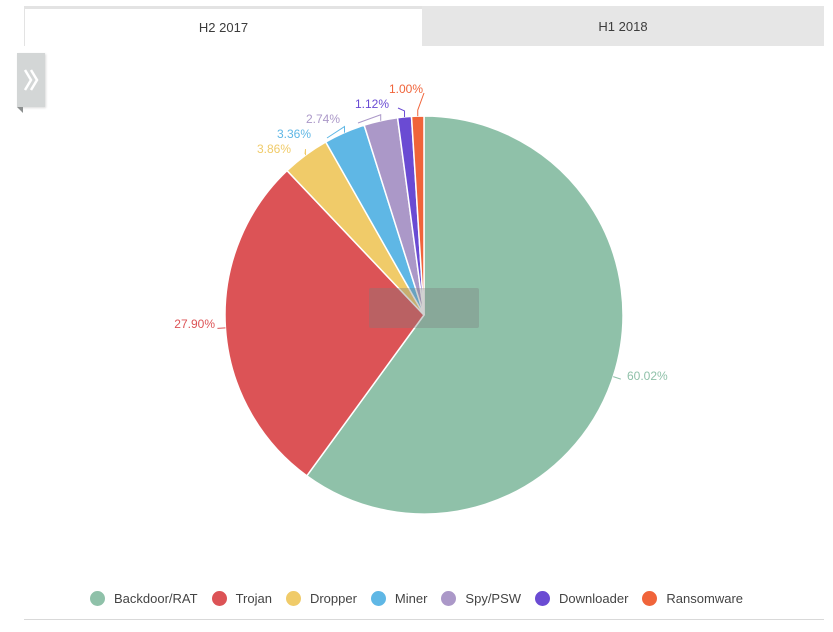  I want to click on legend-label: Spy/PSW, so click(493, 598).